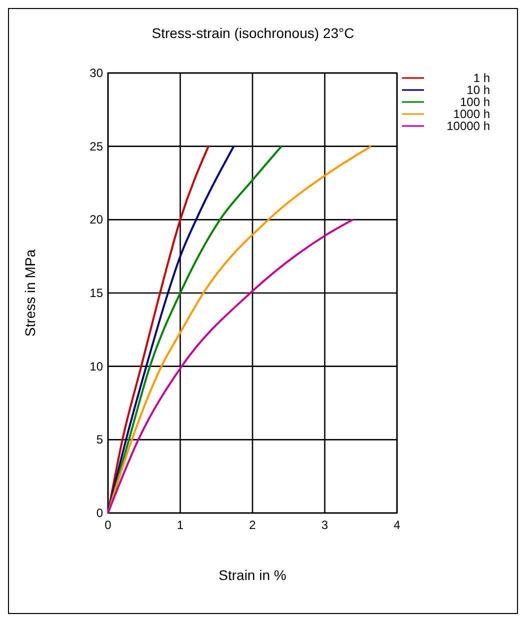 The width and height of the screenshot is (526, 622). Describe the element at coordinates (324, 525) in the screenshot. I see `x-tick-label: 3` at that location.